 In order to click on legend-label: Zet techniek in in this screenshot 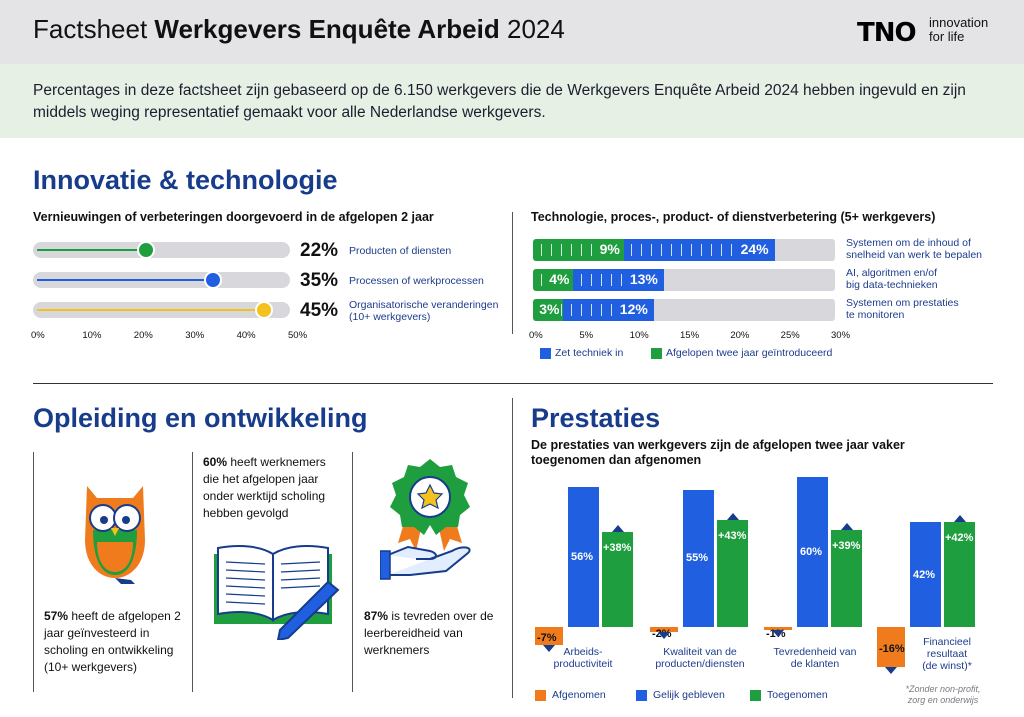, I will do `click(589, 353)`.